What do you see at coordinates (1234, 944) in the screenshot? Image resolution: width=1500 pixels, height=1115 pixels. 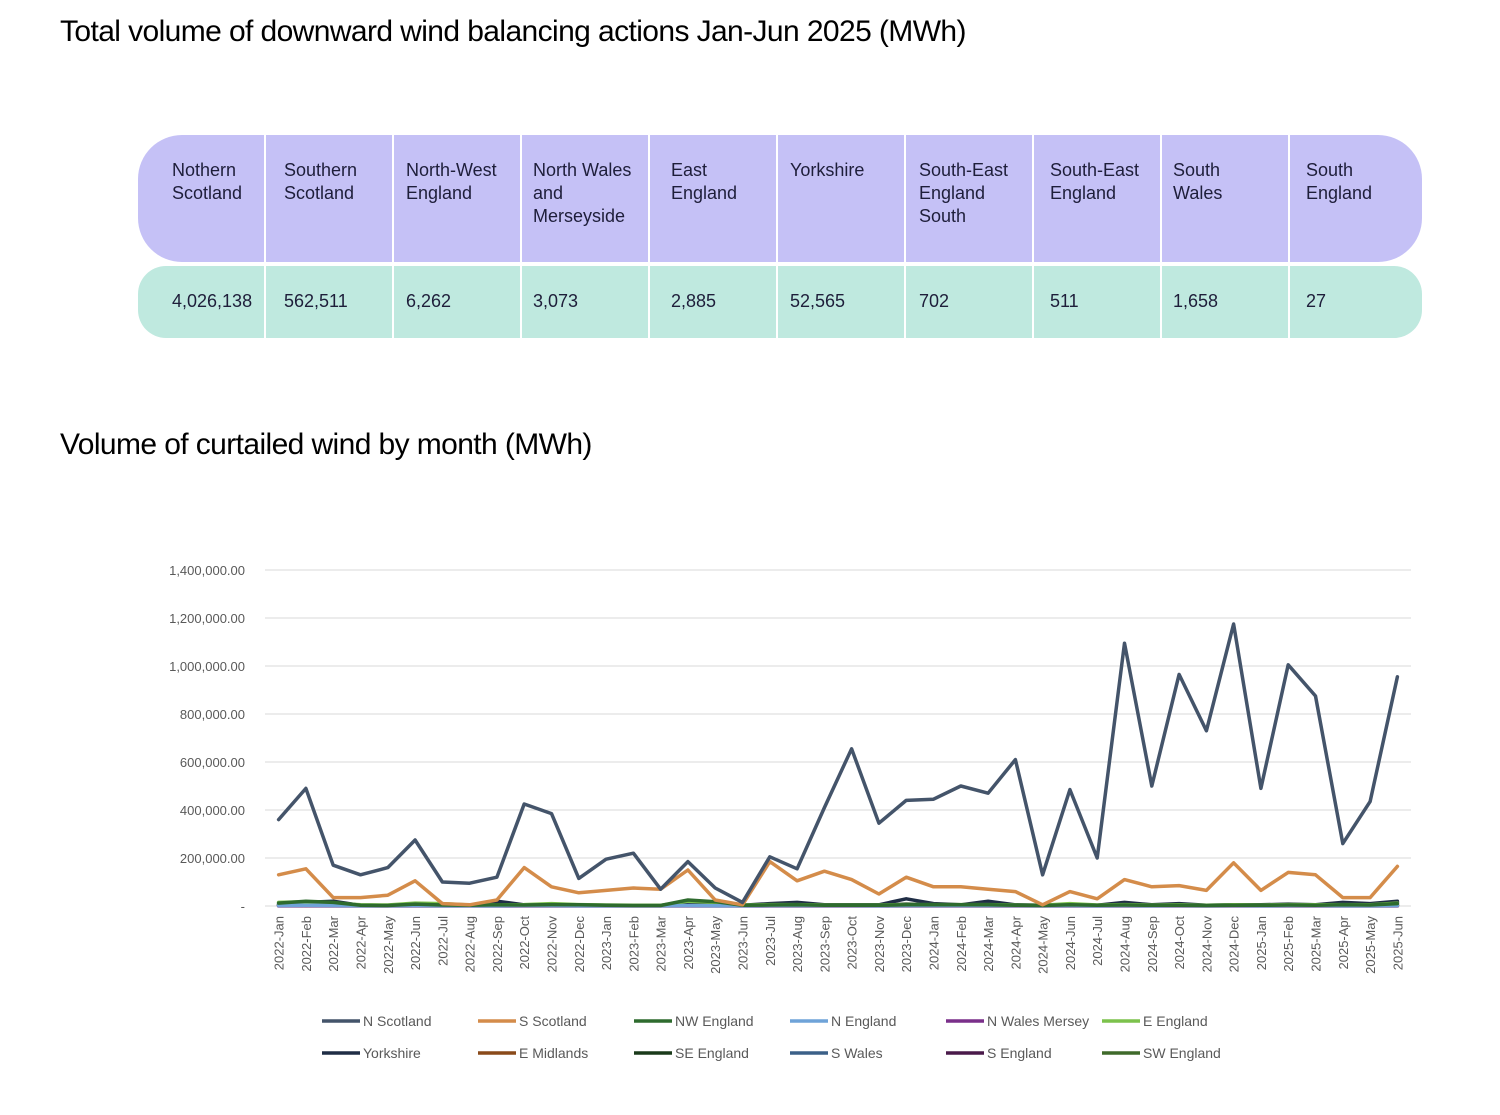 I see `x-tick-label: 2024-Dec` at bounding box center [1234, 944].